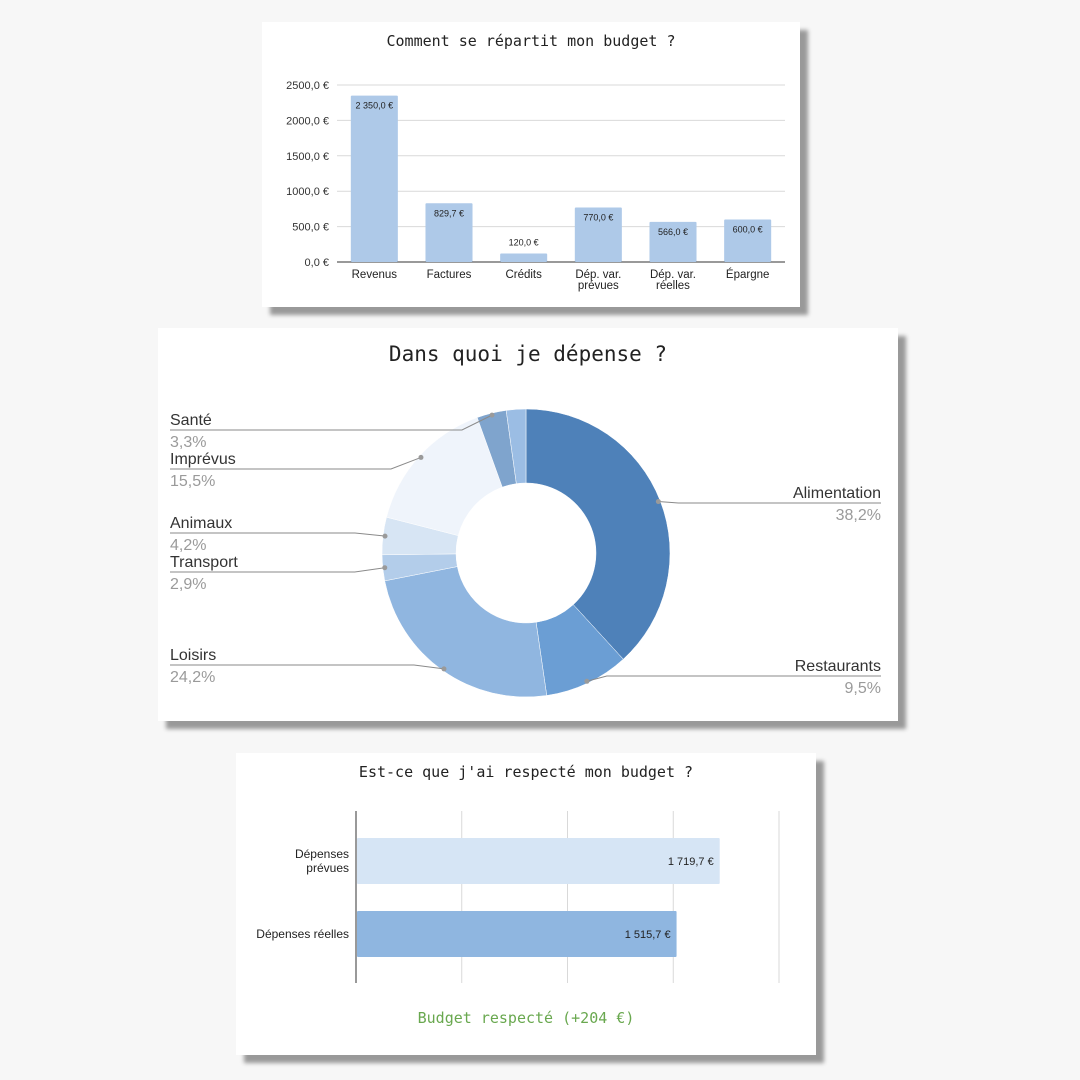  What do you see at coordinates (307, 157) in the screenshot?
I see `y-tick-label: 1500,0 €` at bounding box center [307, 157].